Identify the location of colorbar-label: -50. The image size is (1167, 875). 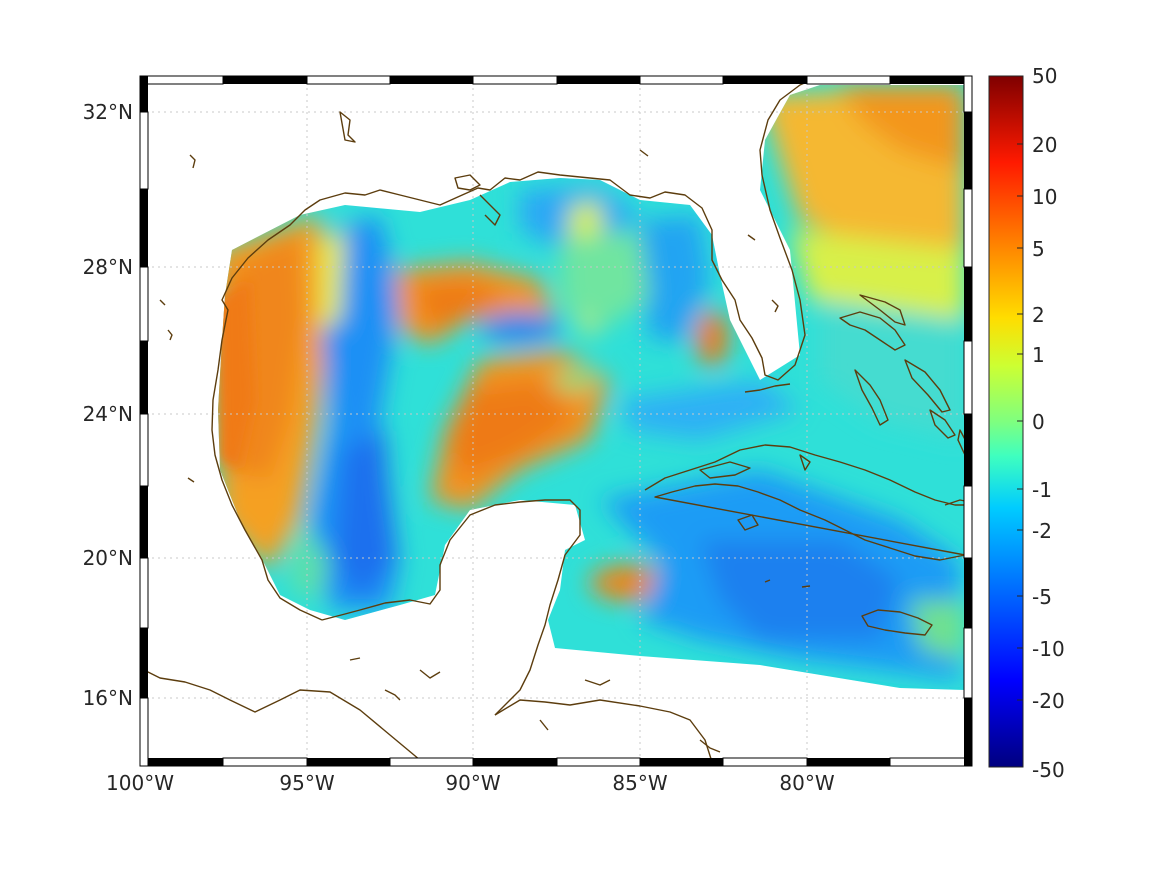
(1048, 770).